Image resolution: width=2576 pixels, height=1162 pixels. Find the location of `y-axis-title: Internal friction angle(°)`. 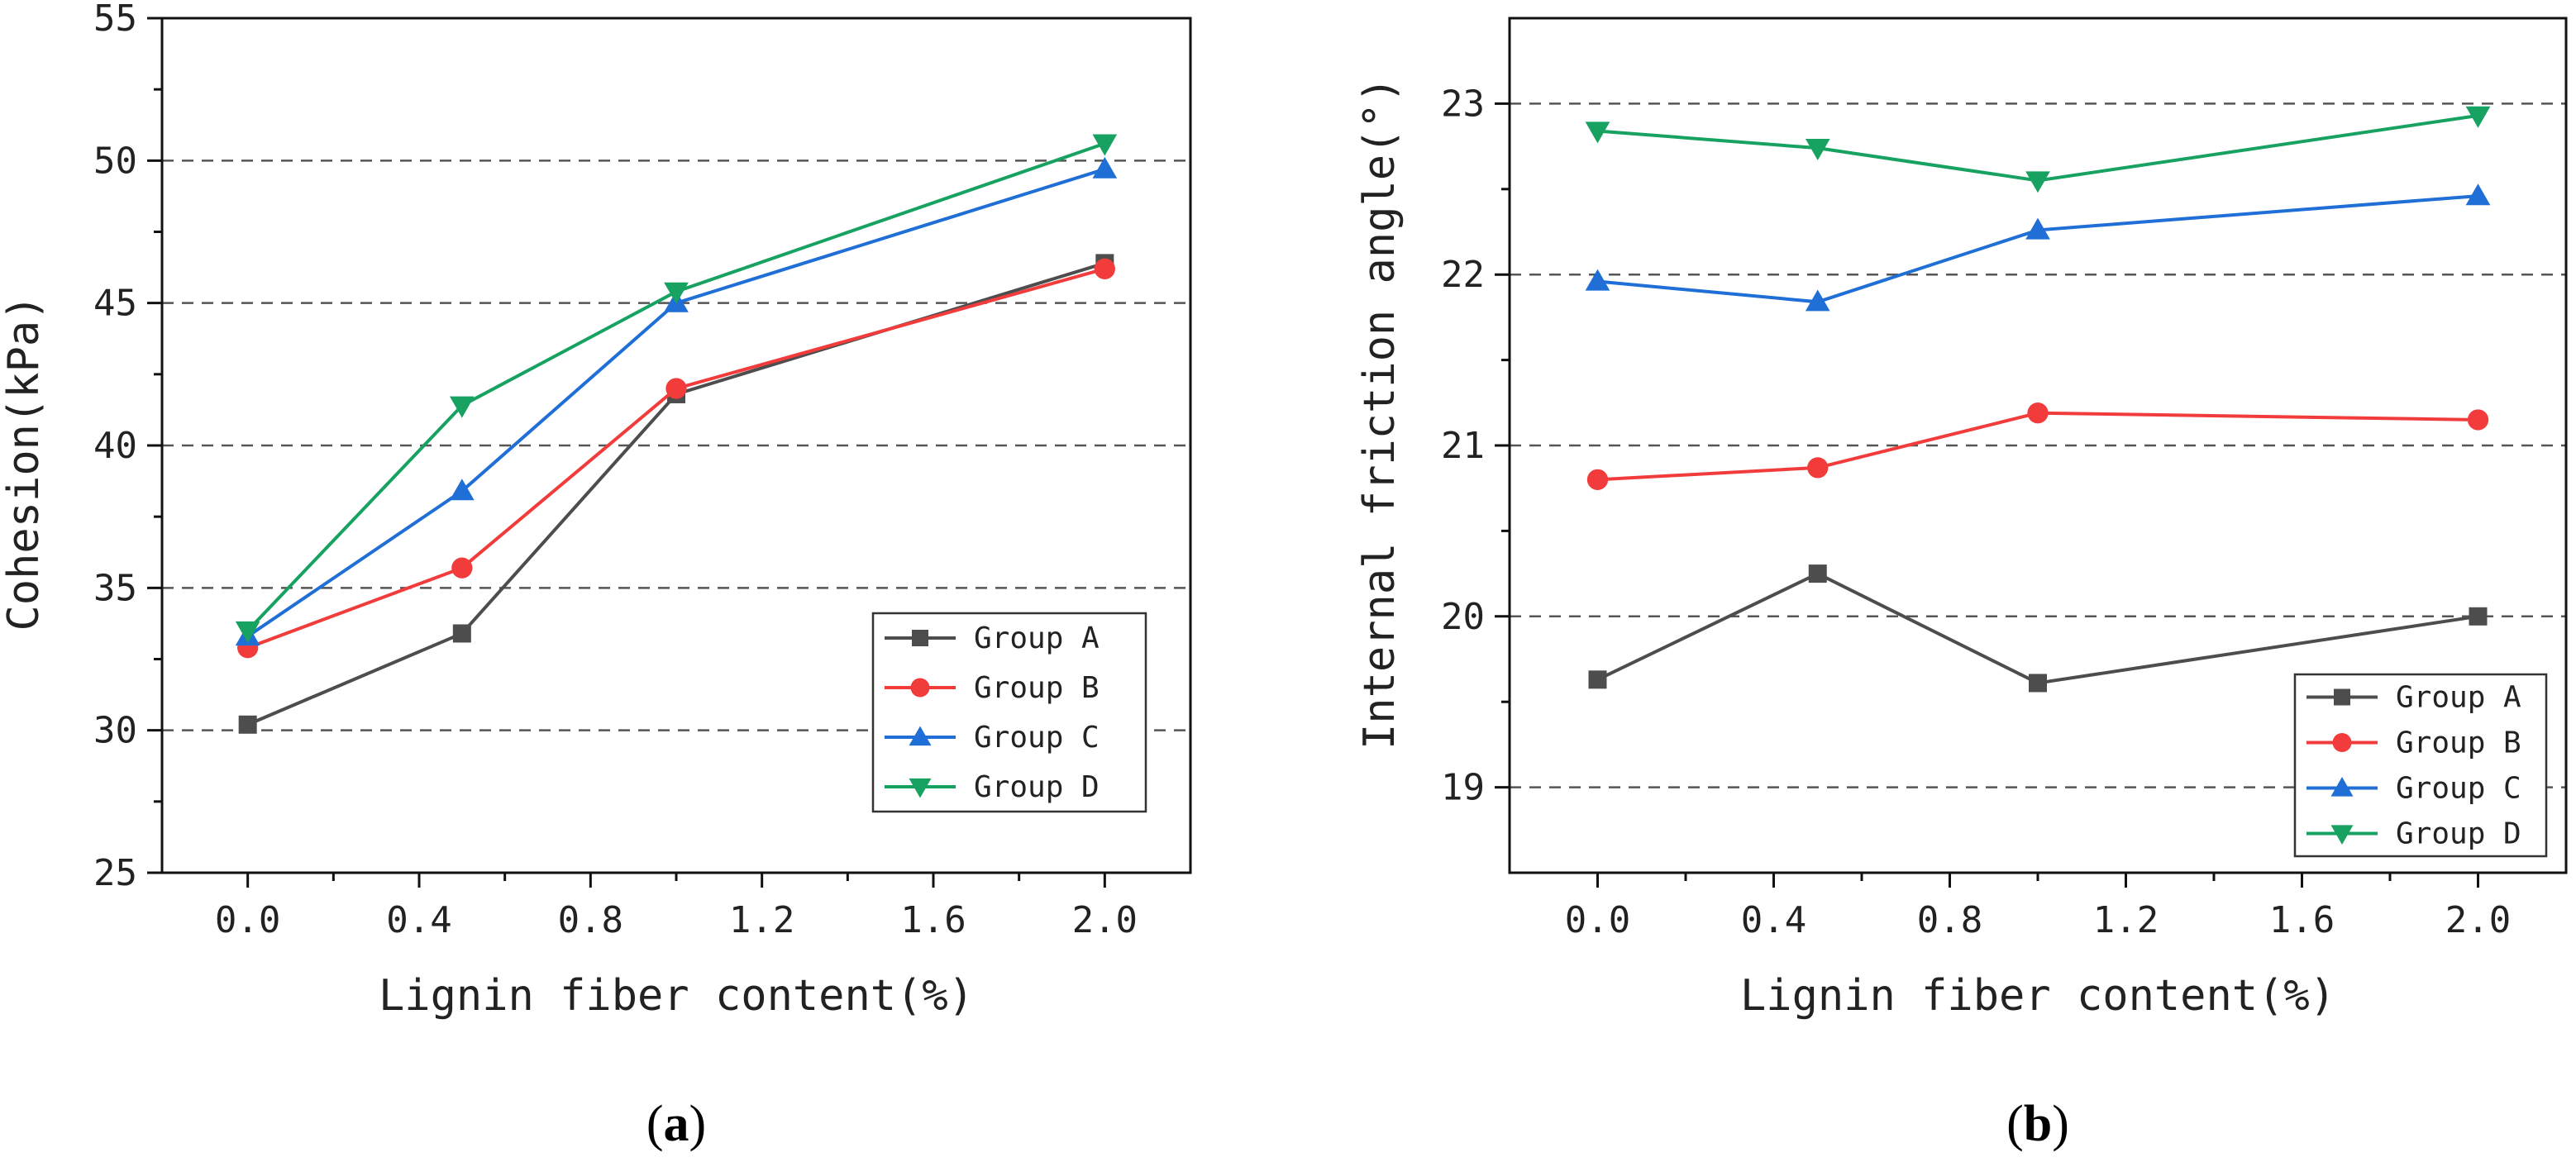

y-axis-title: Internal friction angle(°) is located at coordinates (1380, 413).